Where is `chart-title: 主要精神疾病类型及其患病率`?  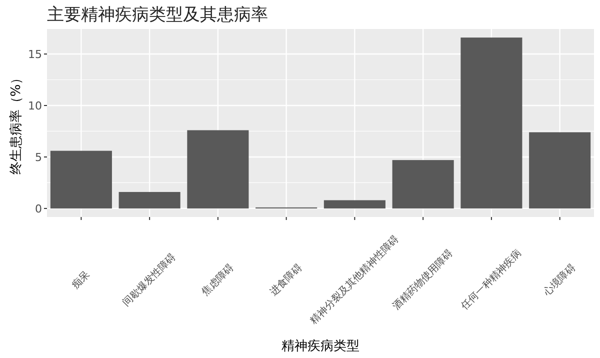
chart-title: 主要精神疾病类型及其患病率 is located at coordinates (157, 15).